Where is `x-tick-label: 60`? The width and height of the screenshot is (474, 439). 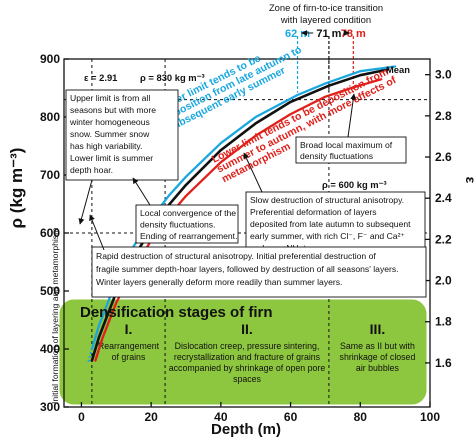
x-tick-label: 60 is located at coordinates (291, 417).